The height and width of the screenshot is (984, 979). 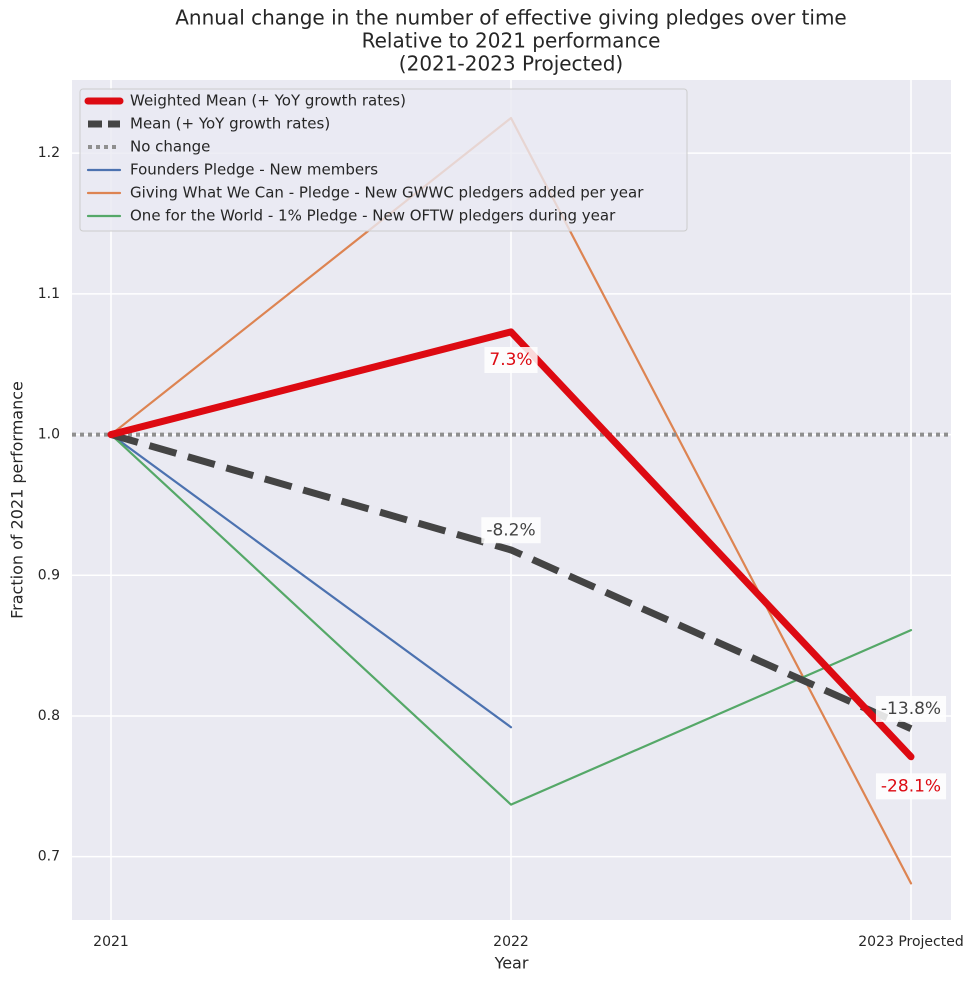 I want to click on y-tick-label: 0.7, so click(x=49, y=857).